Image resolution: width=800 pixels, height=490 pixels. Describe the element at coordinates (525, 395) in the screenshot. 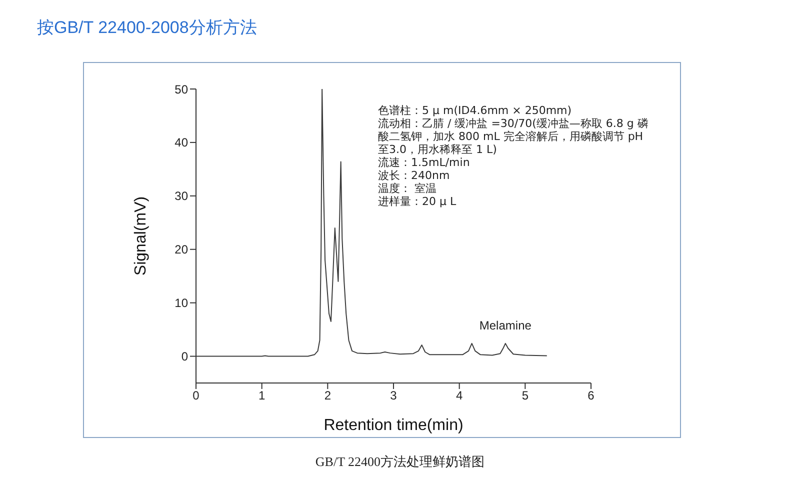

I see `x-tick-label: 5` at that location.